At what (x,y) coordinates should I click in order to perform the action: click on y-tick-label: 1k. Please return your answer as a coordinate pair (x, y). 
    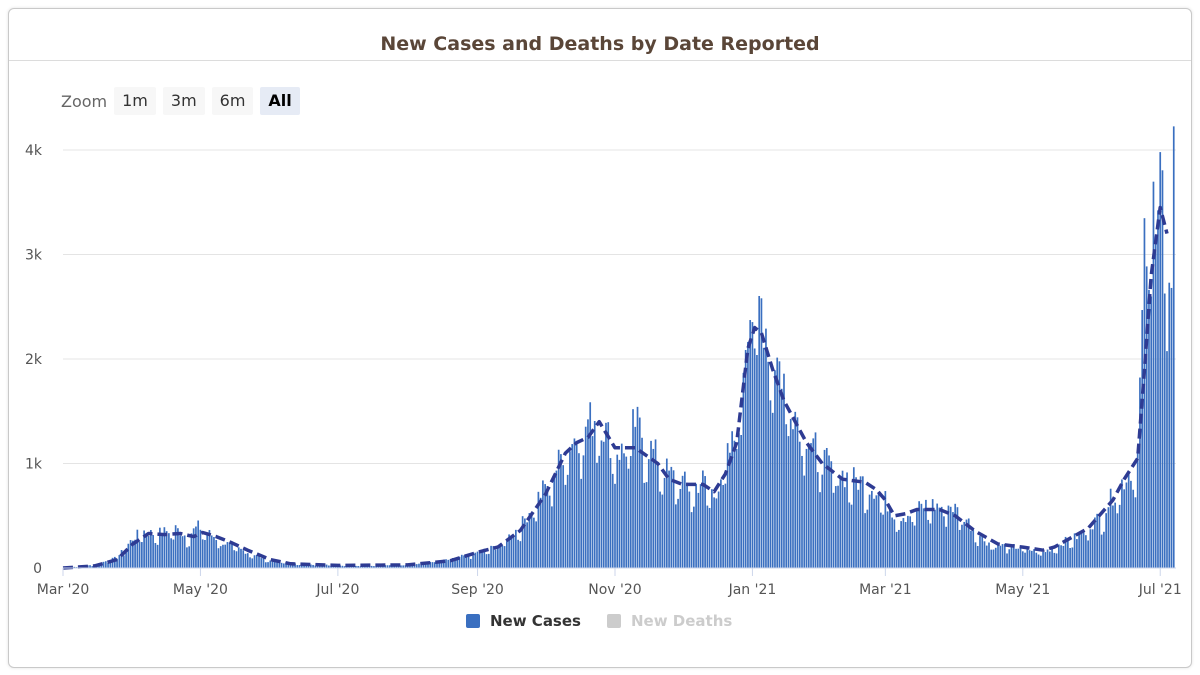
    Looking at the image, I should click on (34, 465).